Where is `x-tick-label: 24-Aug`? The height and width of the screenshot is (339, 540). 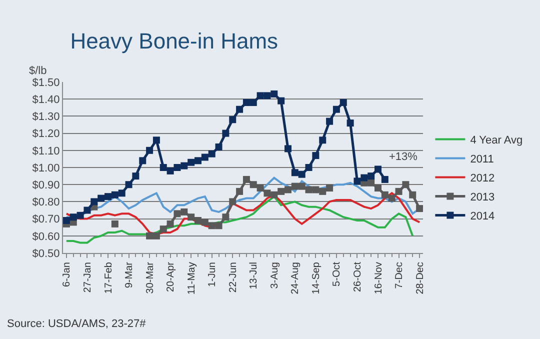
x-tick-label: 24-Aug is located at coordinates (296, 278).